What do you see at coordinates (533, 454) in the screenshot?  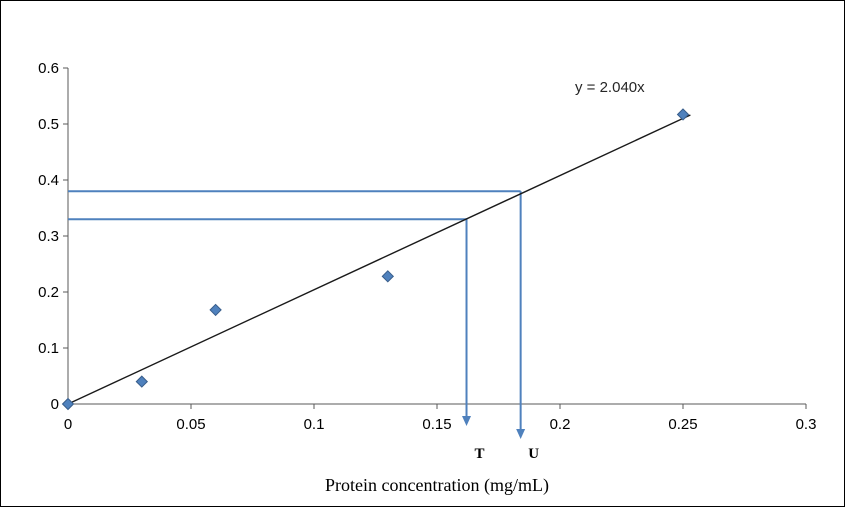 I see `annotation-label-U: U` at bounding box center [533, 454].